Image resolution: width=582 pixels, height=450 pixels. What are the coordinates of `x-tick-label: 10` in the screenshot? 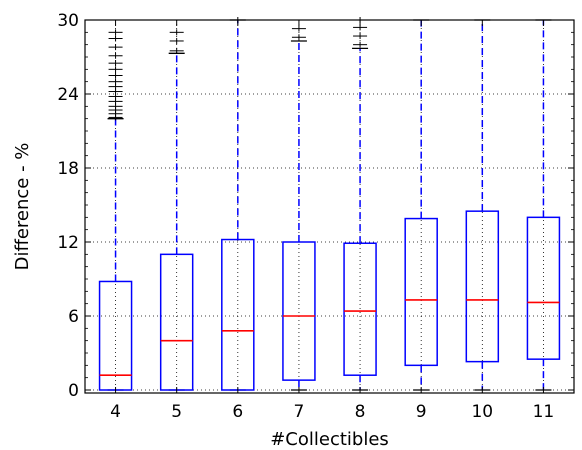 It's located at (482, 412).